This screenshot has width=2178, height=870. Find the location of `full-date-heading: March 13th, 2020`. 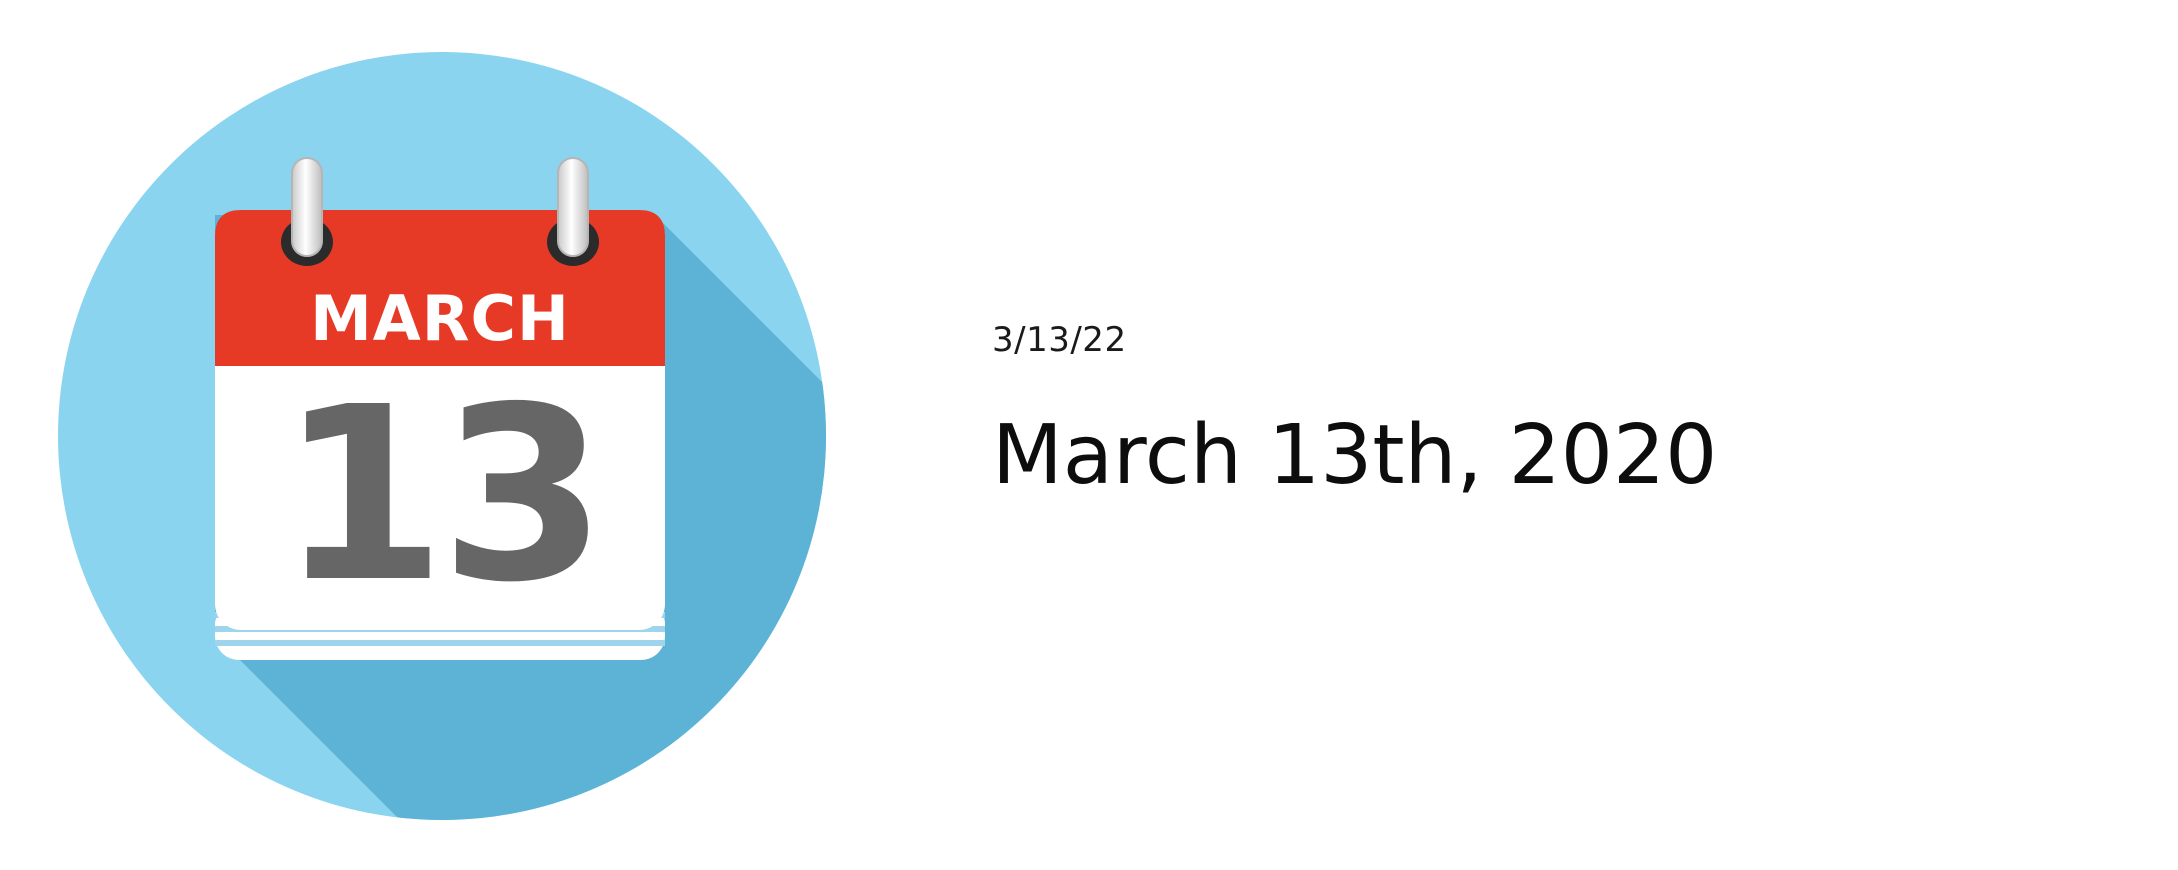

full-date-heading: March 13th, 2020 is located at coordinates (1542, 456).